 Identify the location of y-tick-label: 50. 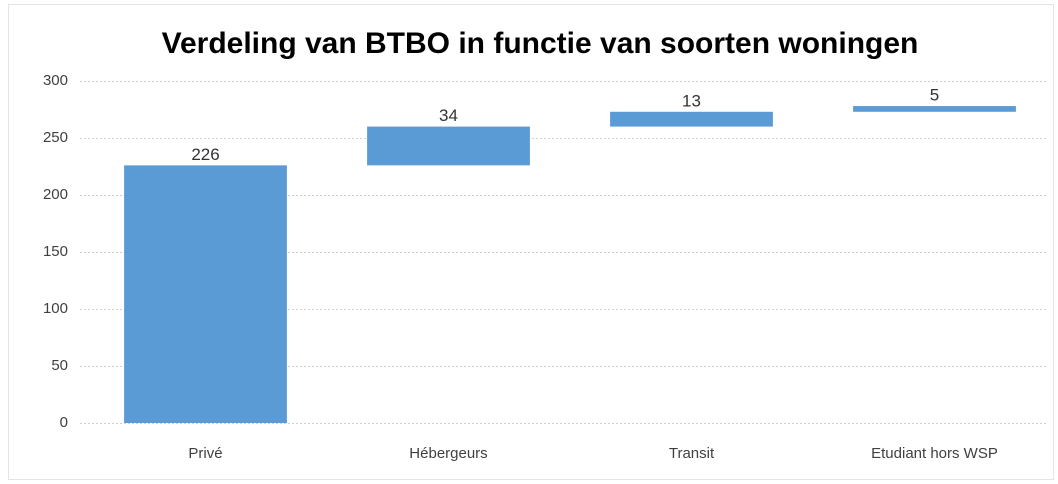
(59, 365).